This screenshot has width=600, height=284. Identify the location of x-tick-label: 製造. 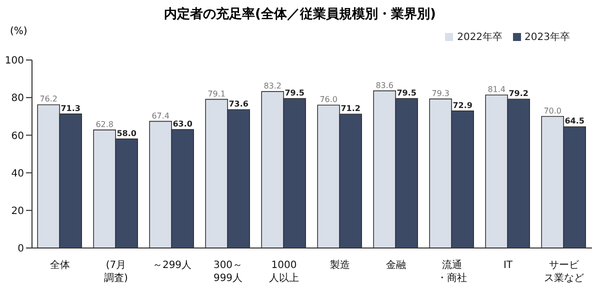
(340, 265).